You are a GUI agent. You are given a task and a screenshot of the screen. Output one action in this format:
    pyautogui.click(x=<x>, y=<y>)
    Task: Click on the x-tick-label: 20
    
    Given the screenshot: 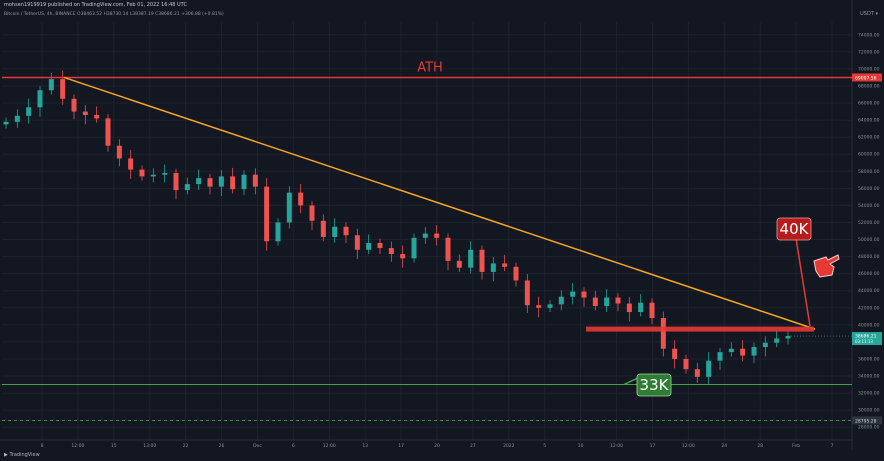 What is the action you would take?
    pyautogui.click(x=437, y=446)
    